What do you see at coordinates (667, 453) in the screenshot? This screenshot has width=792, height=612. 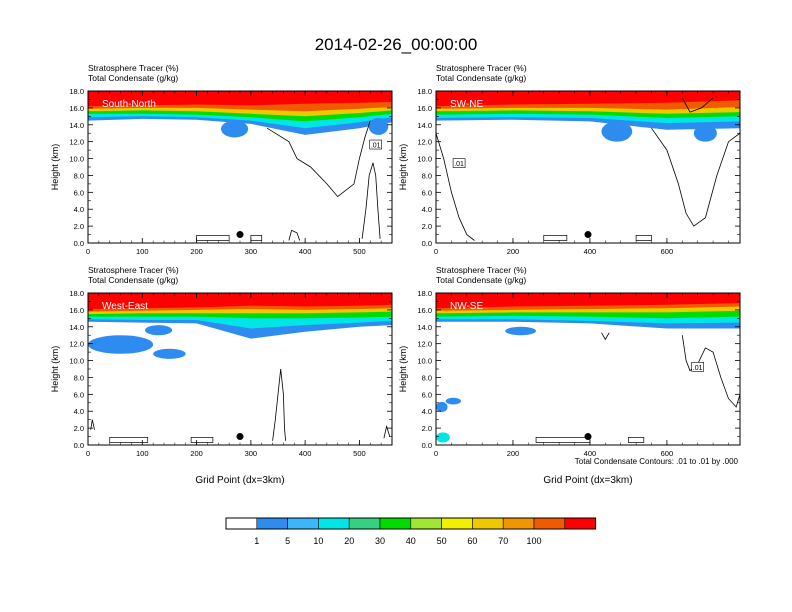 I see `x-tick-label: 600` at bounding box center [667, 453].